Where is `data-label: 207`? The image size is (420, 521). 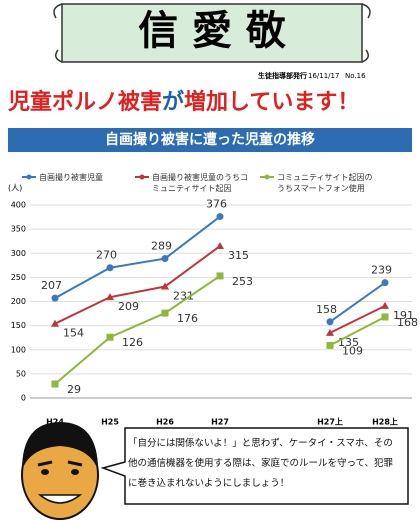
data-label: 207 is located at coordinates (51, 285).